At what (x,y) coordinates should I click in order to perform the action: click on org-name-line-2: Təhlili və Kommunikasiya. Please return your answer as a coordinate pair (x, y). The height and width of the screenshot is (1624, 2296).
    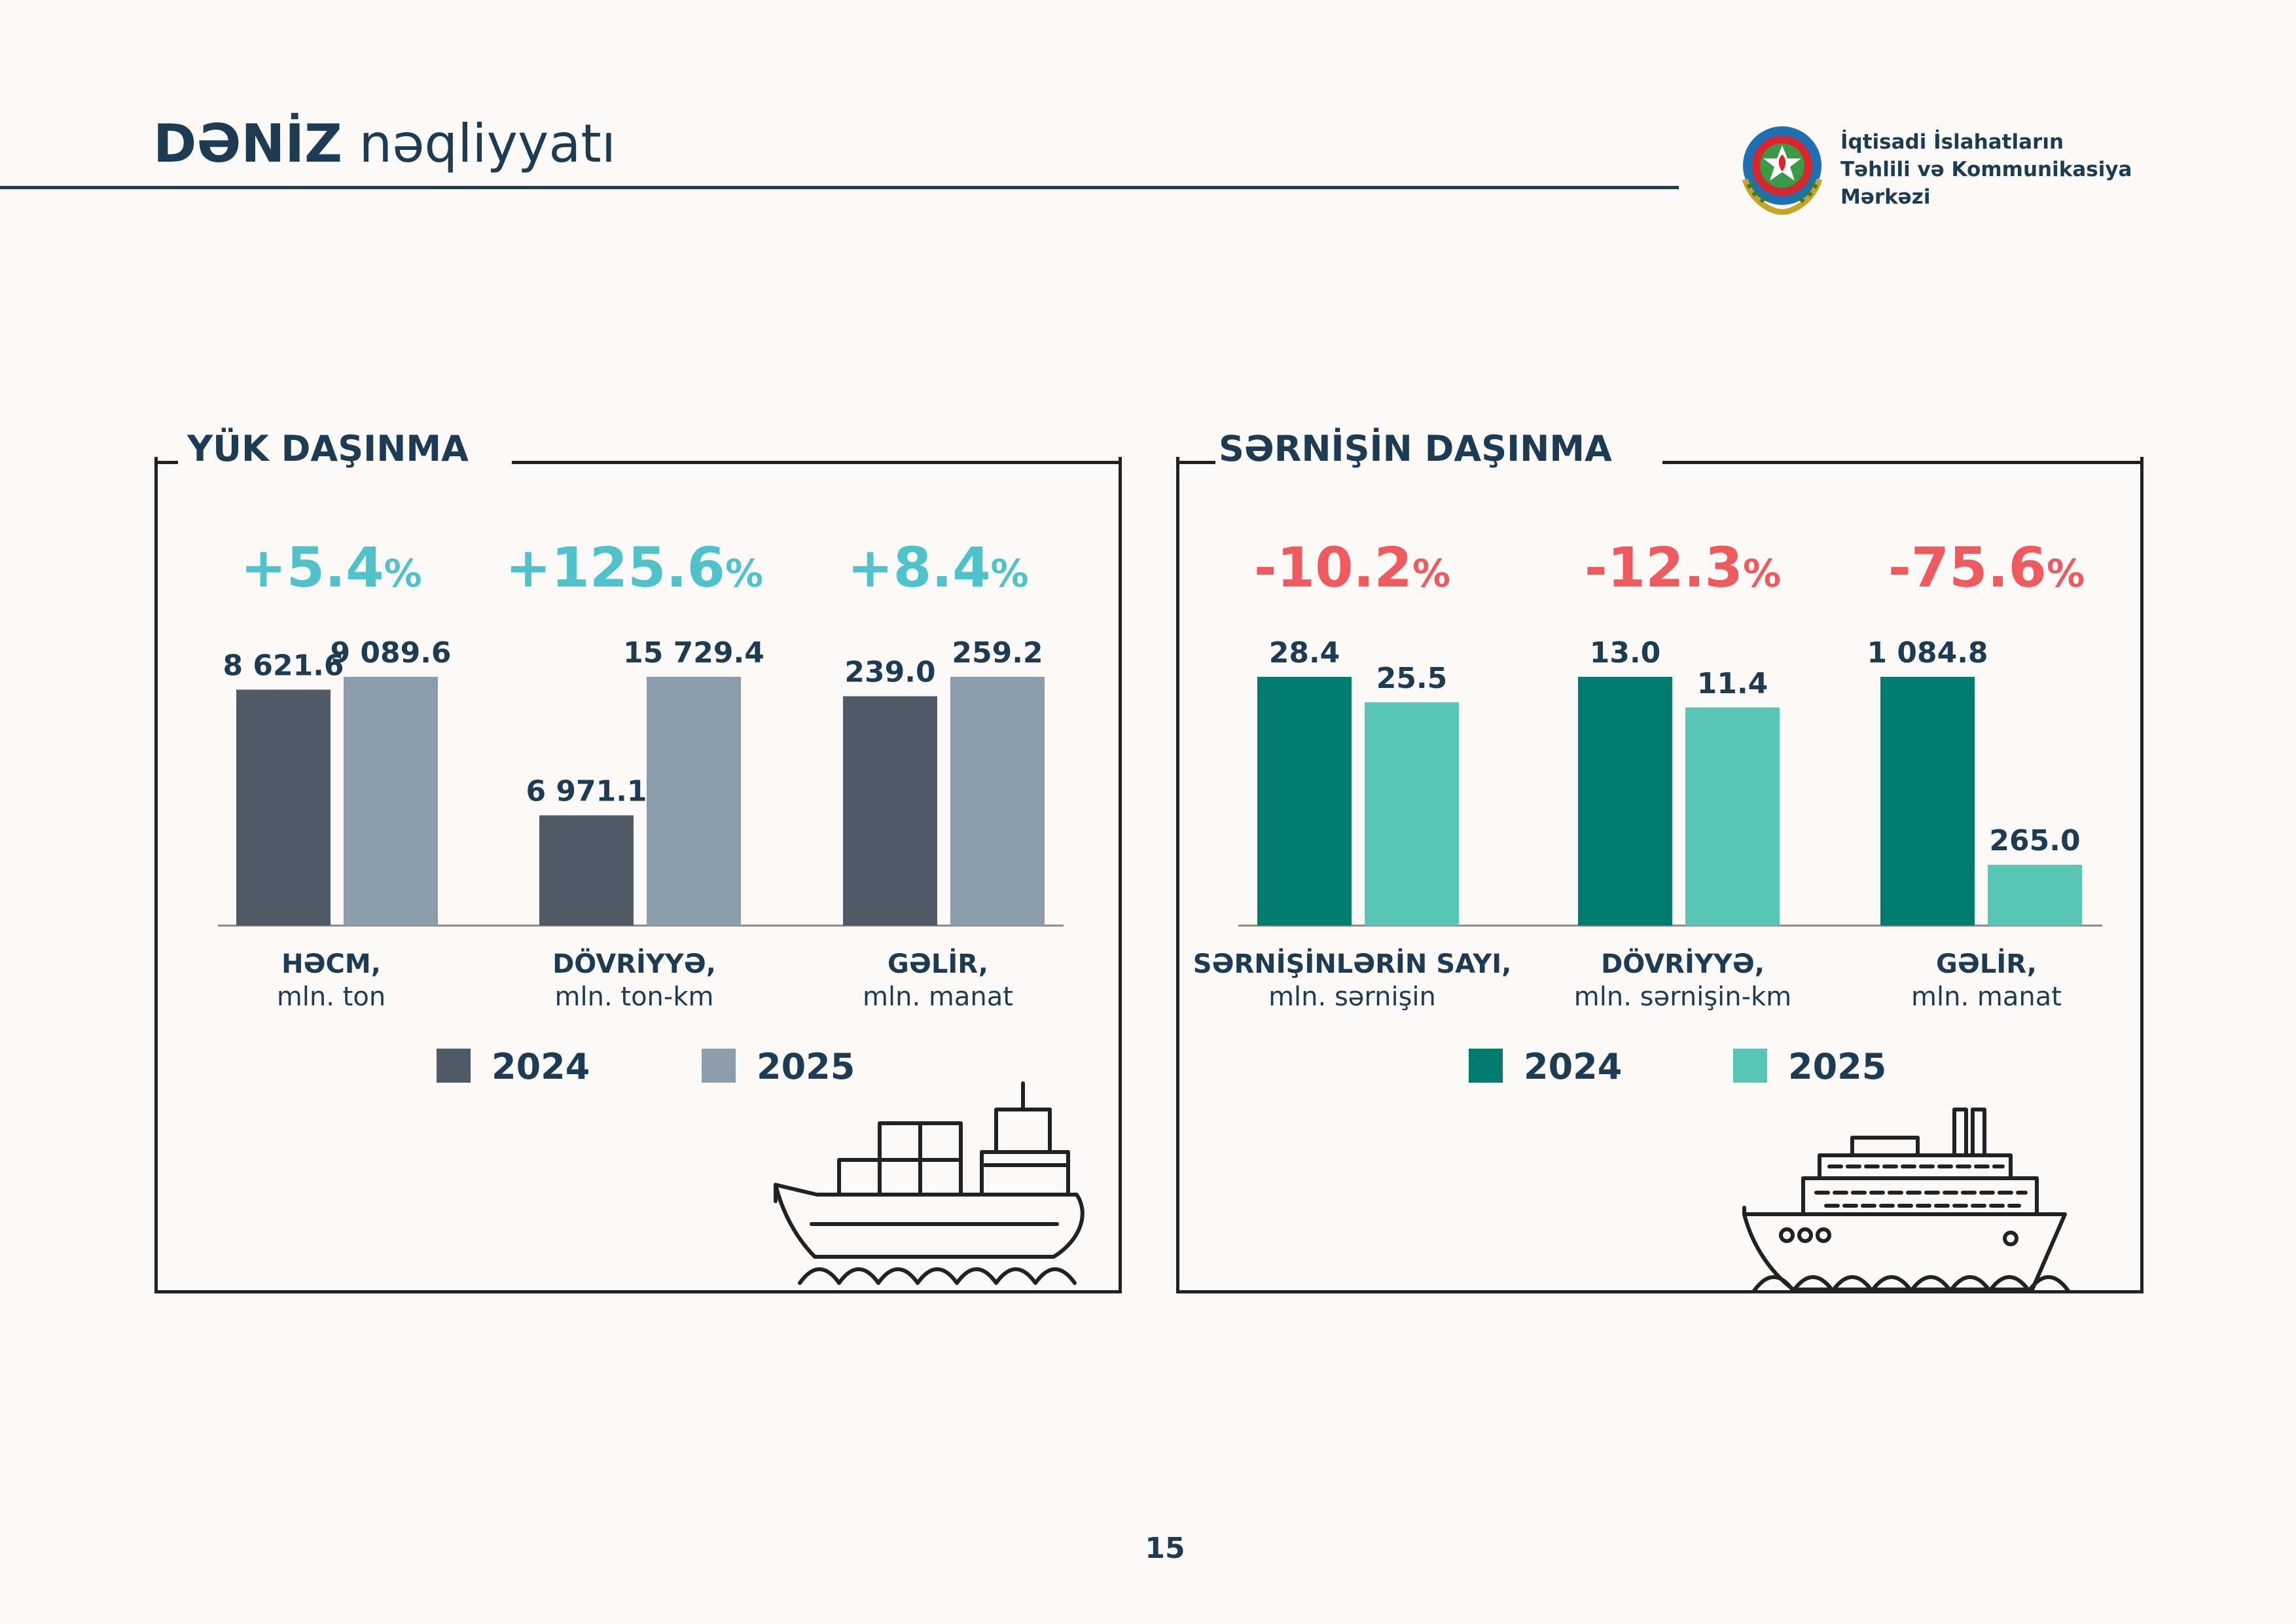
    Looking at the image, I should click on (1986, 169).